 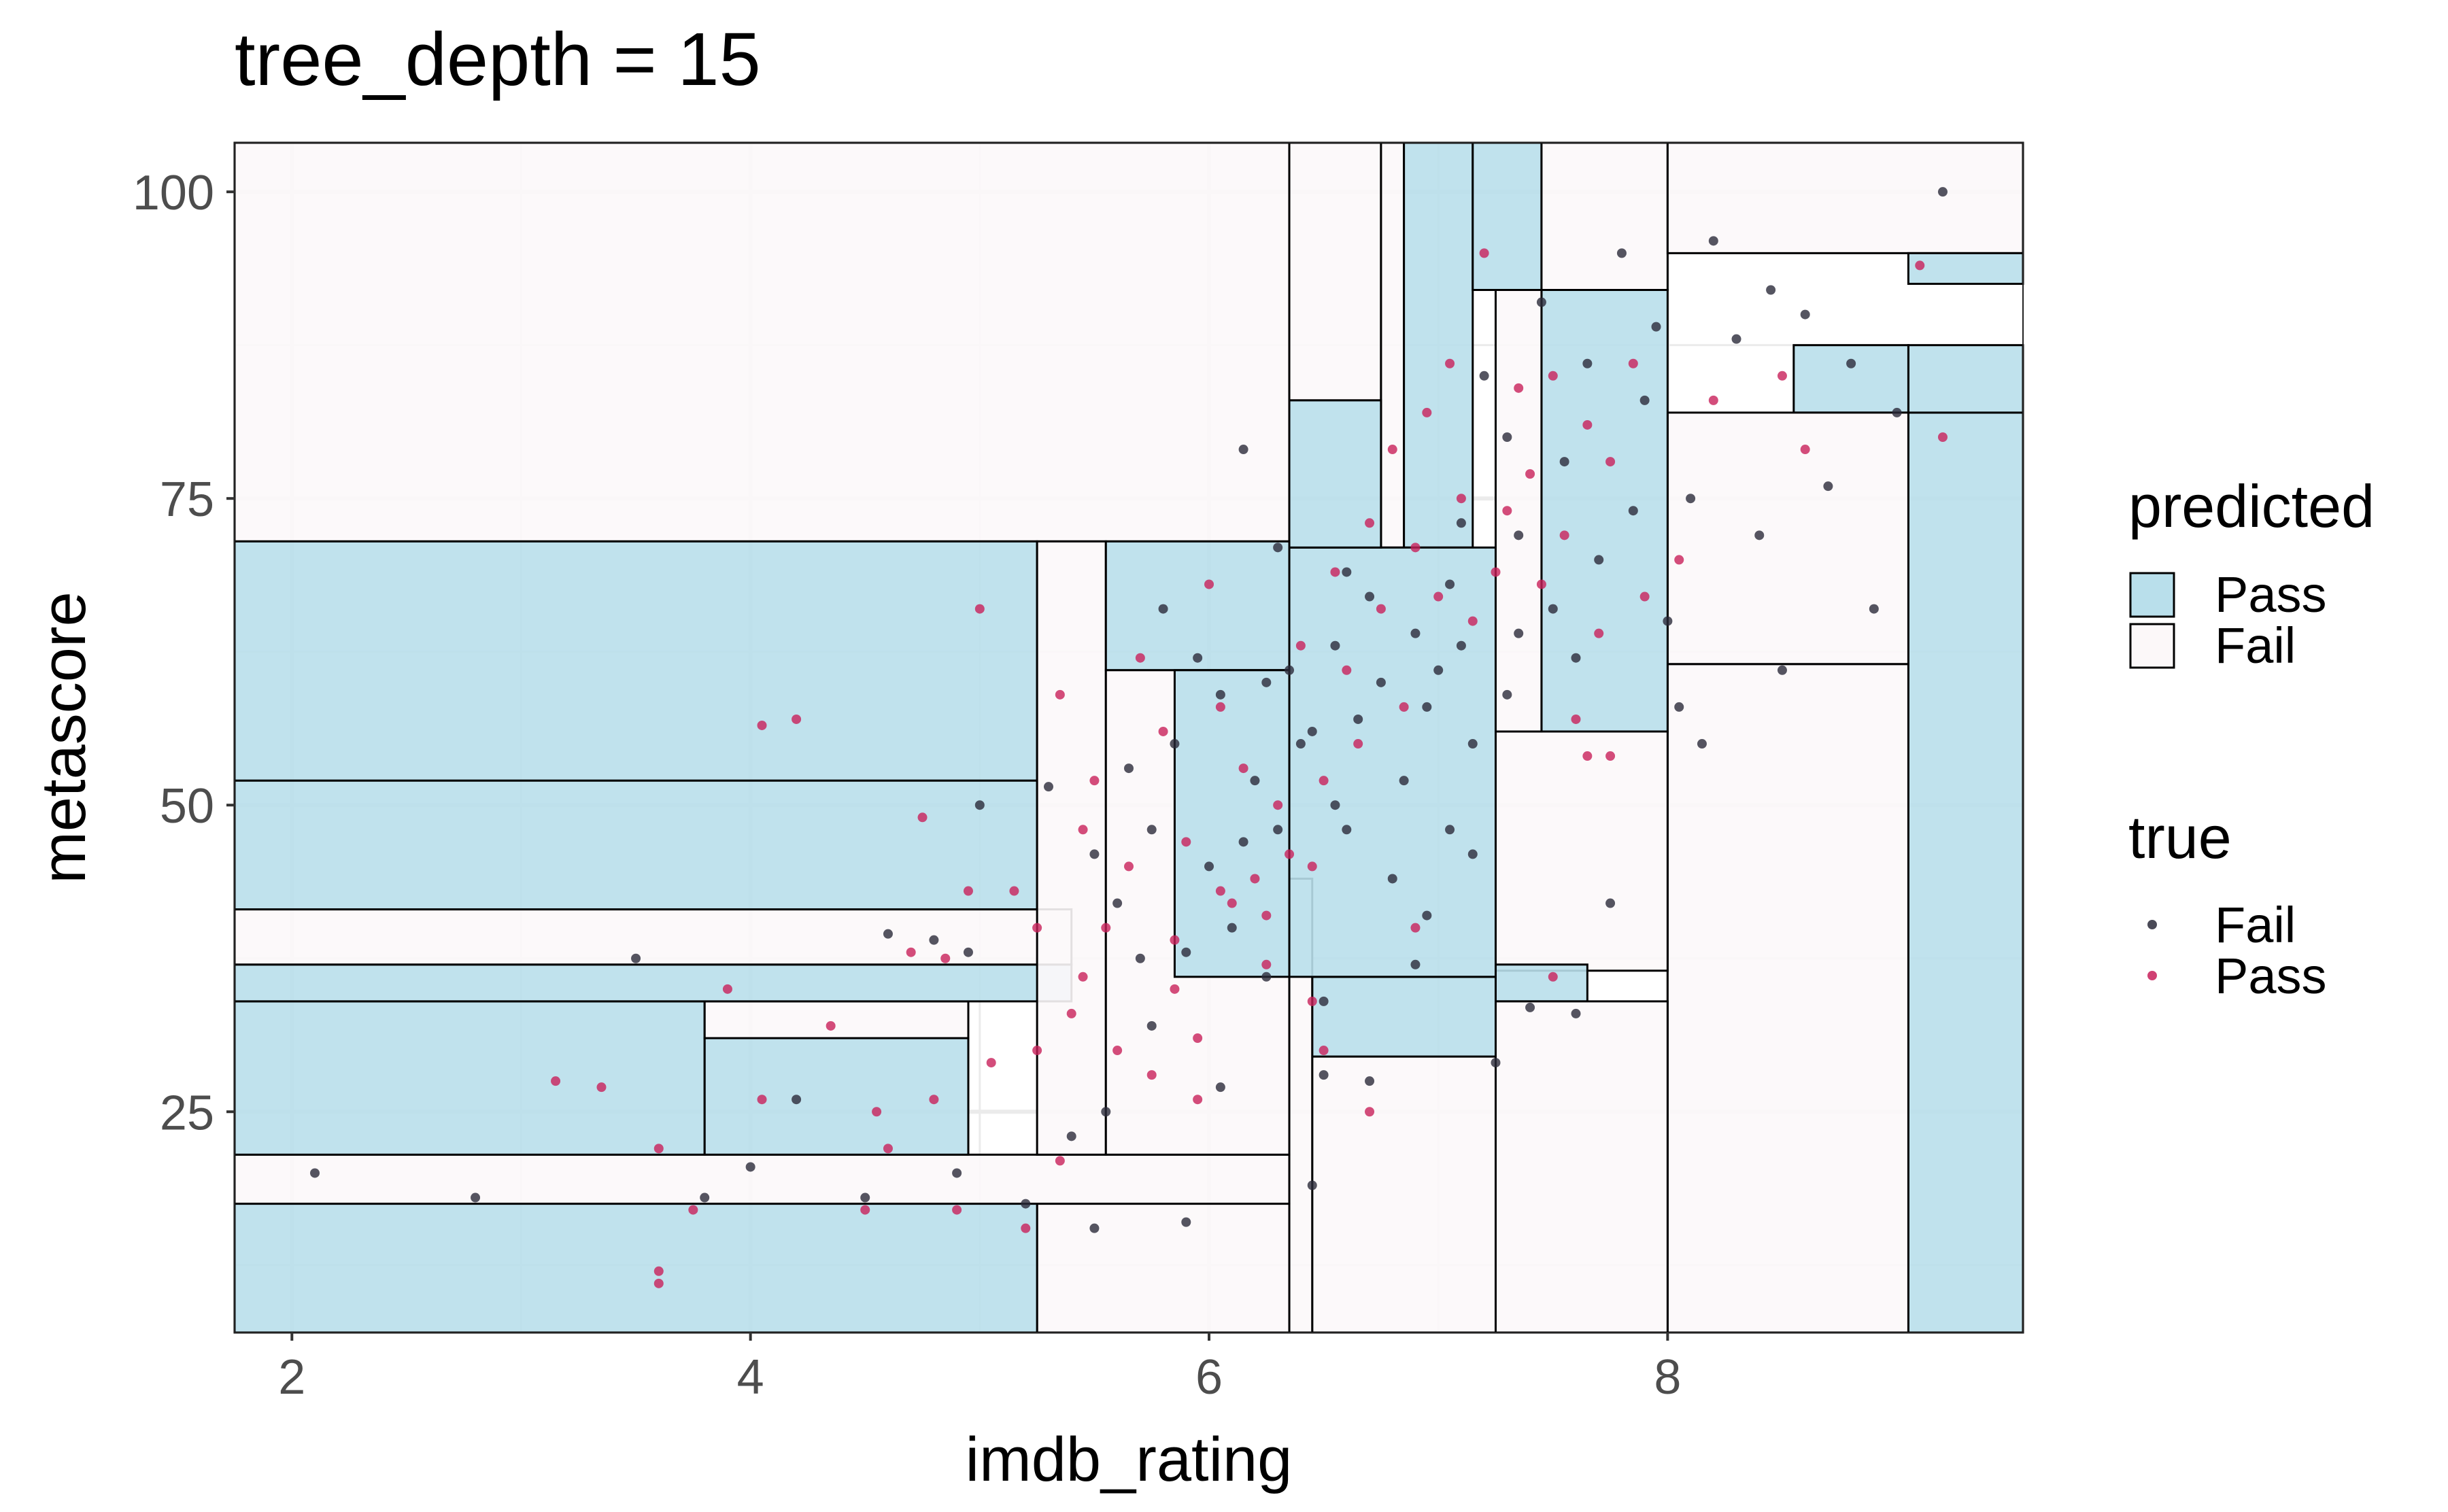 I want to click on legend-point-pass, so click(x=2152, y=975).